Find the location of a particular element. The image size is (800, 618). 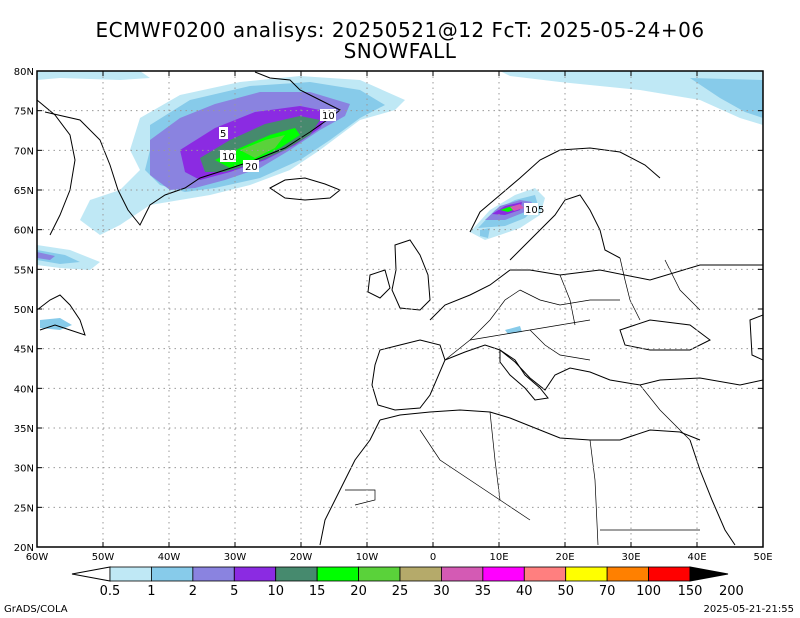

lon-tick-label: 0 is located at coordinates (433, 557).